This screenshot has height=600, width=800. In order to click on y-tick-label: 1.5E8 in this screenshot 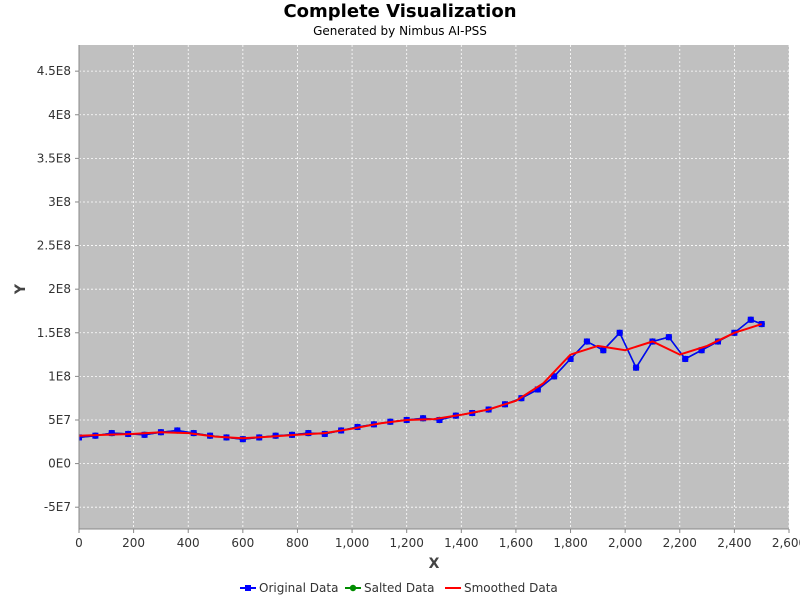, I will do `click(54, 333)`.